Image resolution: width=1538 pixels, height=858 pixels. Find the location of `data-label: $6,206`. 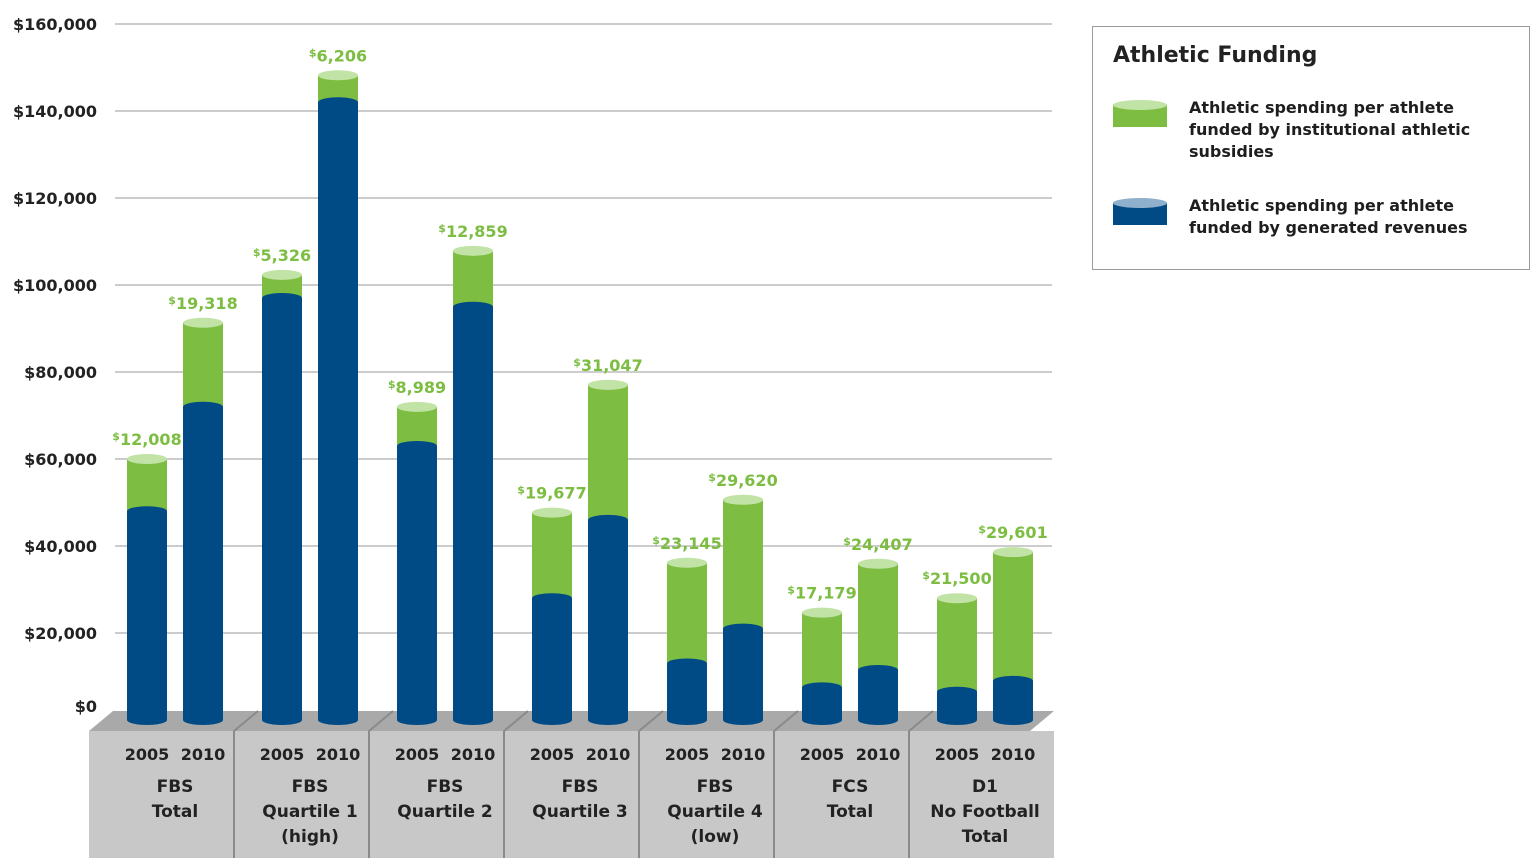

data-label: $6,206 is located at coordinates (338, 55).